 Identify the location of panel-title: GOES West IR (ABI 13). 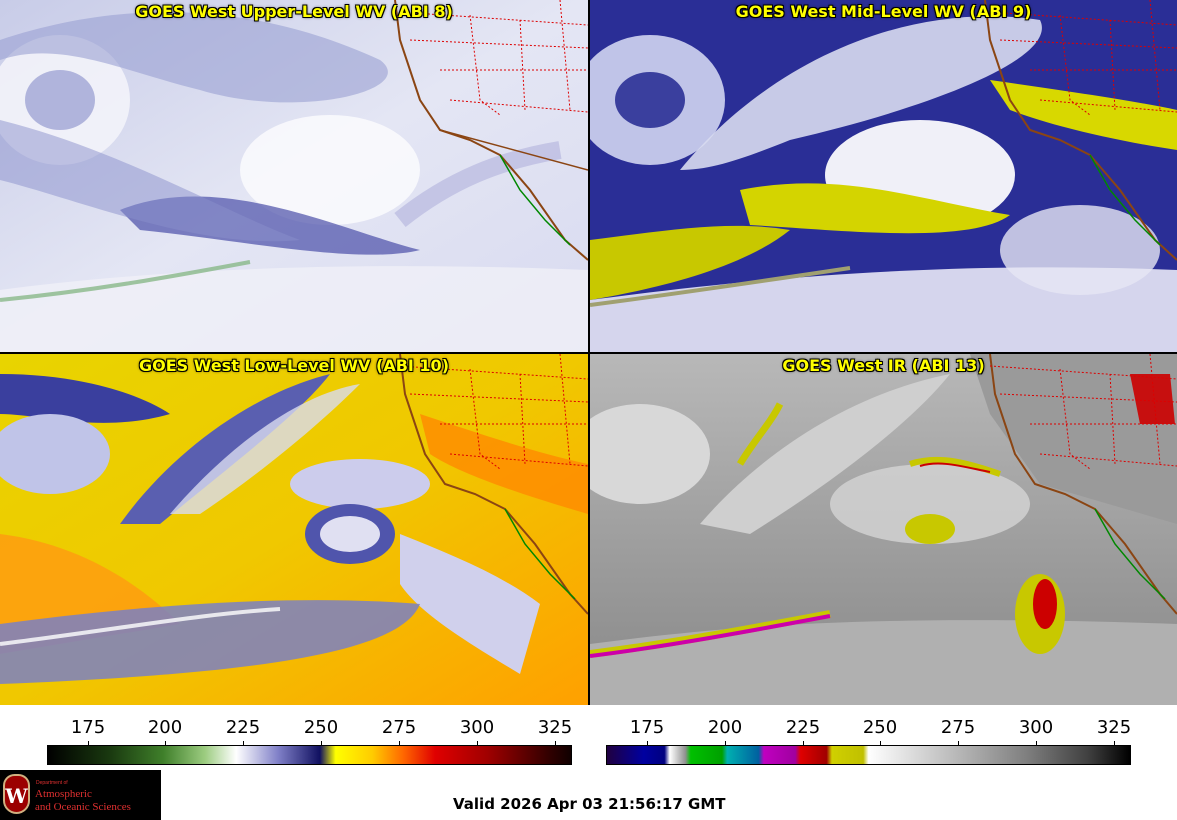
(883, 365).